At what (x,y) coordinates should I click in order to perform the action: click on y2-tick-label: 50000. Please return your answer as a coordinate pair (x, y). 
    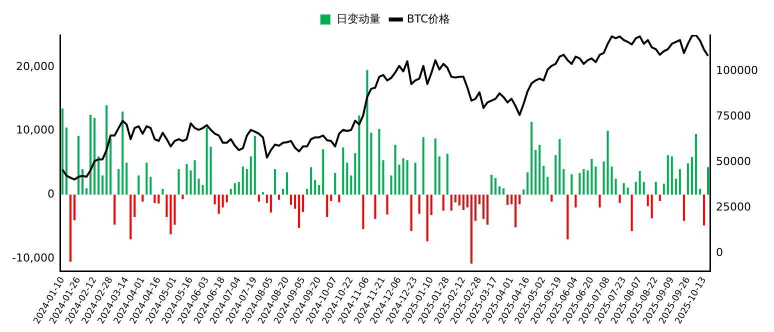
    Looking at the image, I should click on (734, 161).